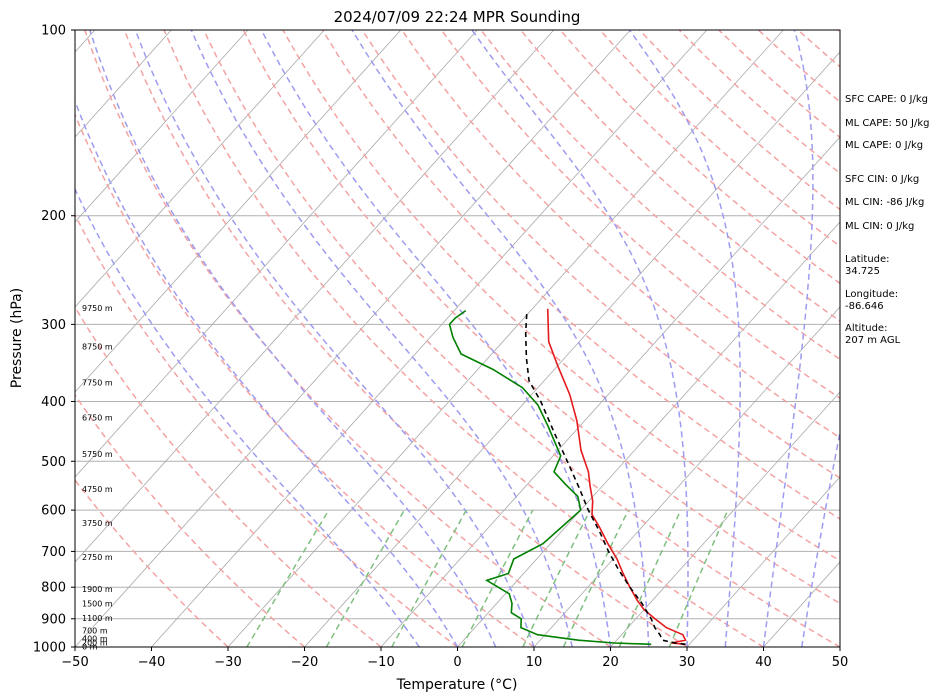  What do you see at coordinates (54, 340) in the screenshot?
I see `y-axis: 100 200 300 400 500 600 700 800 900 1000` at bounding box center [54, 340].